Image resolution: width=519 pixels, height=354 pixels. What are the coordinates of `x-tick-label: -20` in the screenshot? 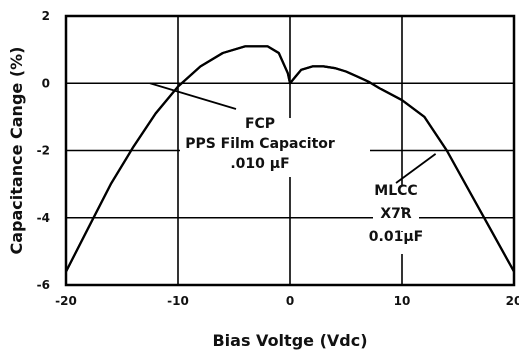 It's located at (66, 301).